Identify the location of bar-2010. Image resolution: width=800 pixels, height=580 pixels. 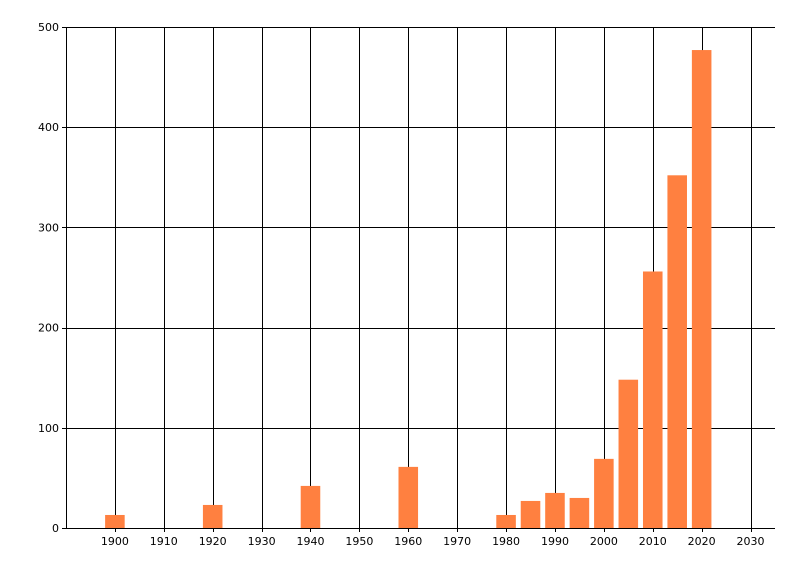
(652, 399).